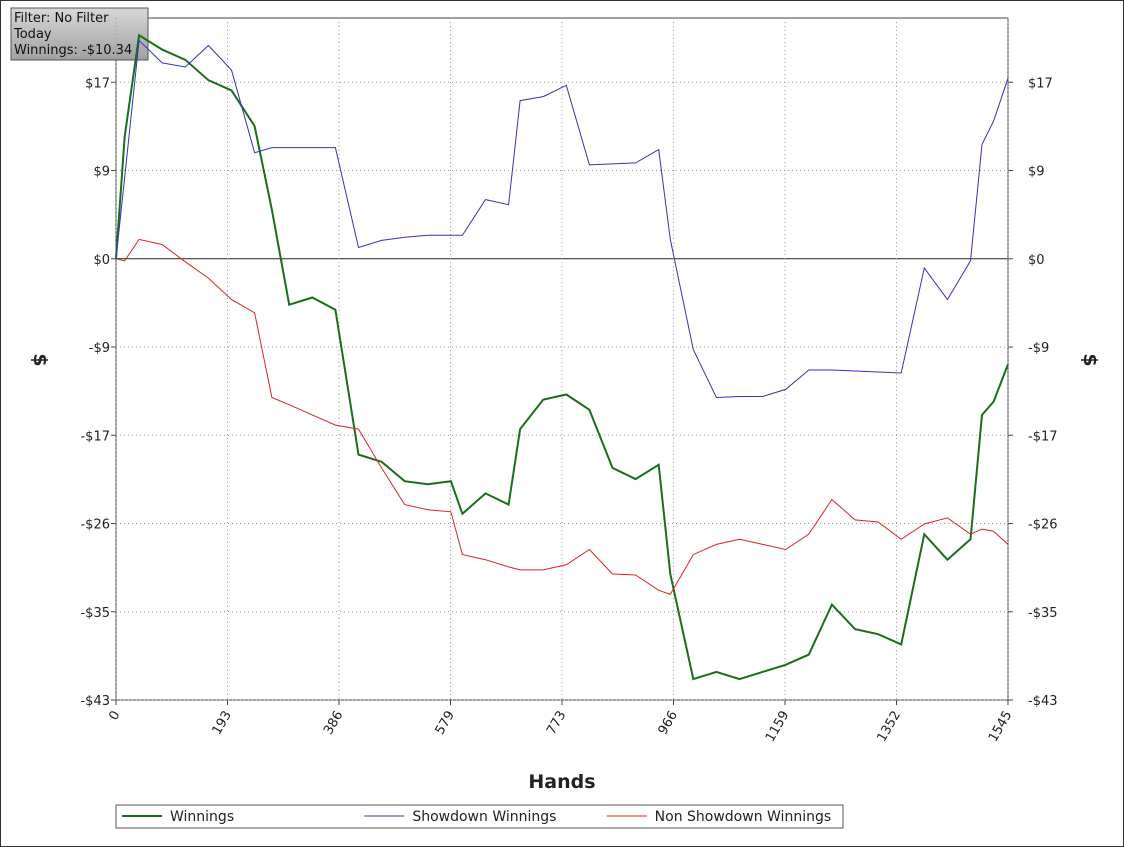  I want to click on y-tick-label: $0, so click(101, 260).